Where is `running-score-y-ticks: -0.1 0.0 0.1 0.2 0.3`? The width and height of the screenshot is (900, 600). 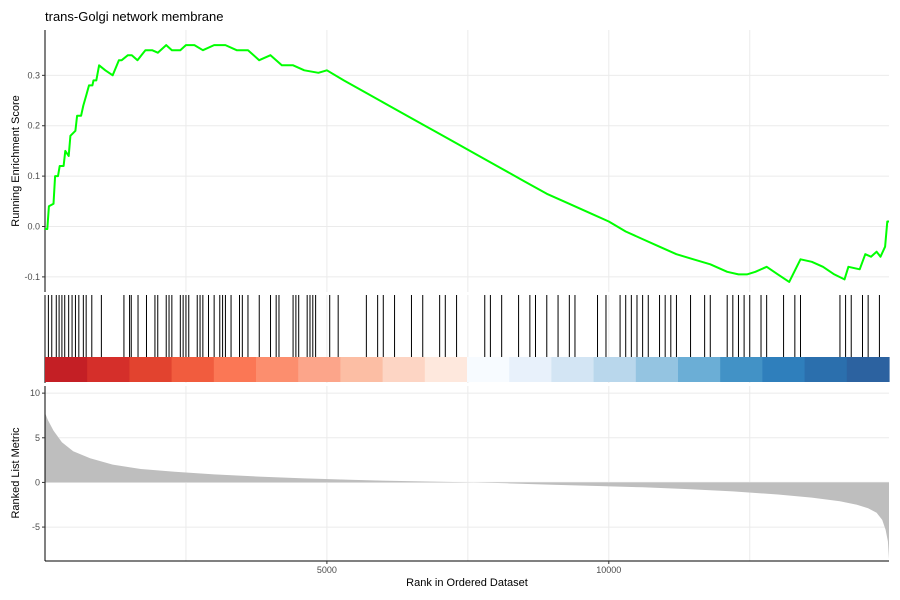 running-score-y-ticks: -0.1 0.0 0.1 0.2 0.3 is located at coordinates (34, 176).